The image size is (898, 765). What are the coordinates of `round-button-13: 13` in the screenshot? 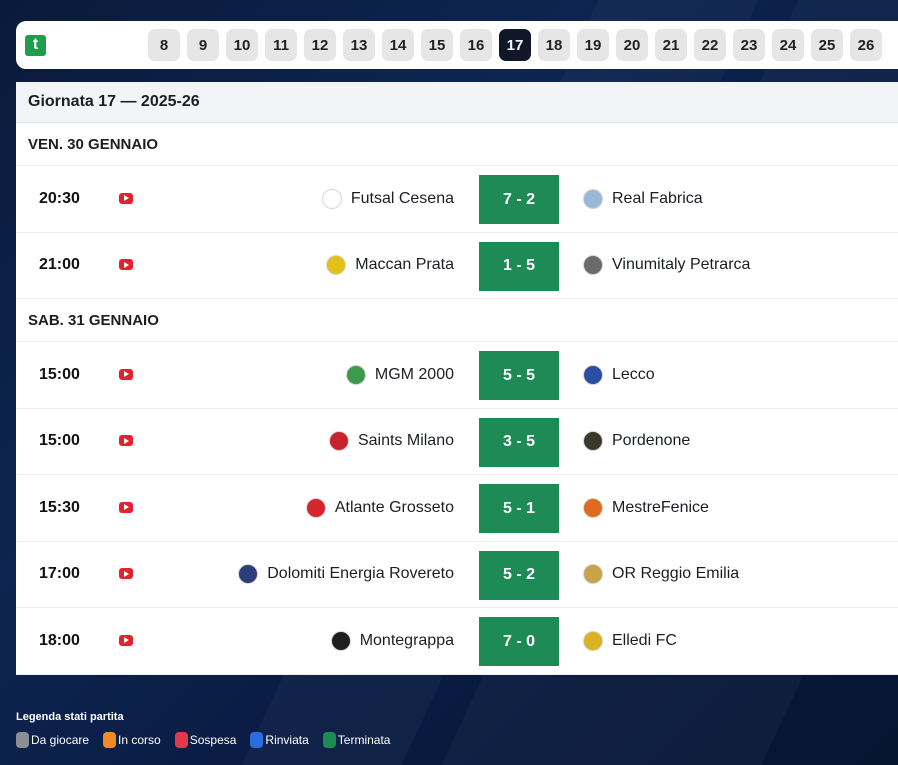 It's located at (359, 45).